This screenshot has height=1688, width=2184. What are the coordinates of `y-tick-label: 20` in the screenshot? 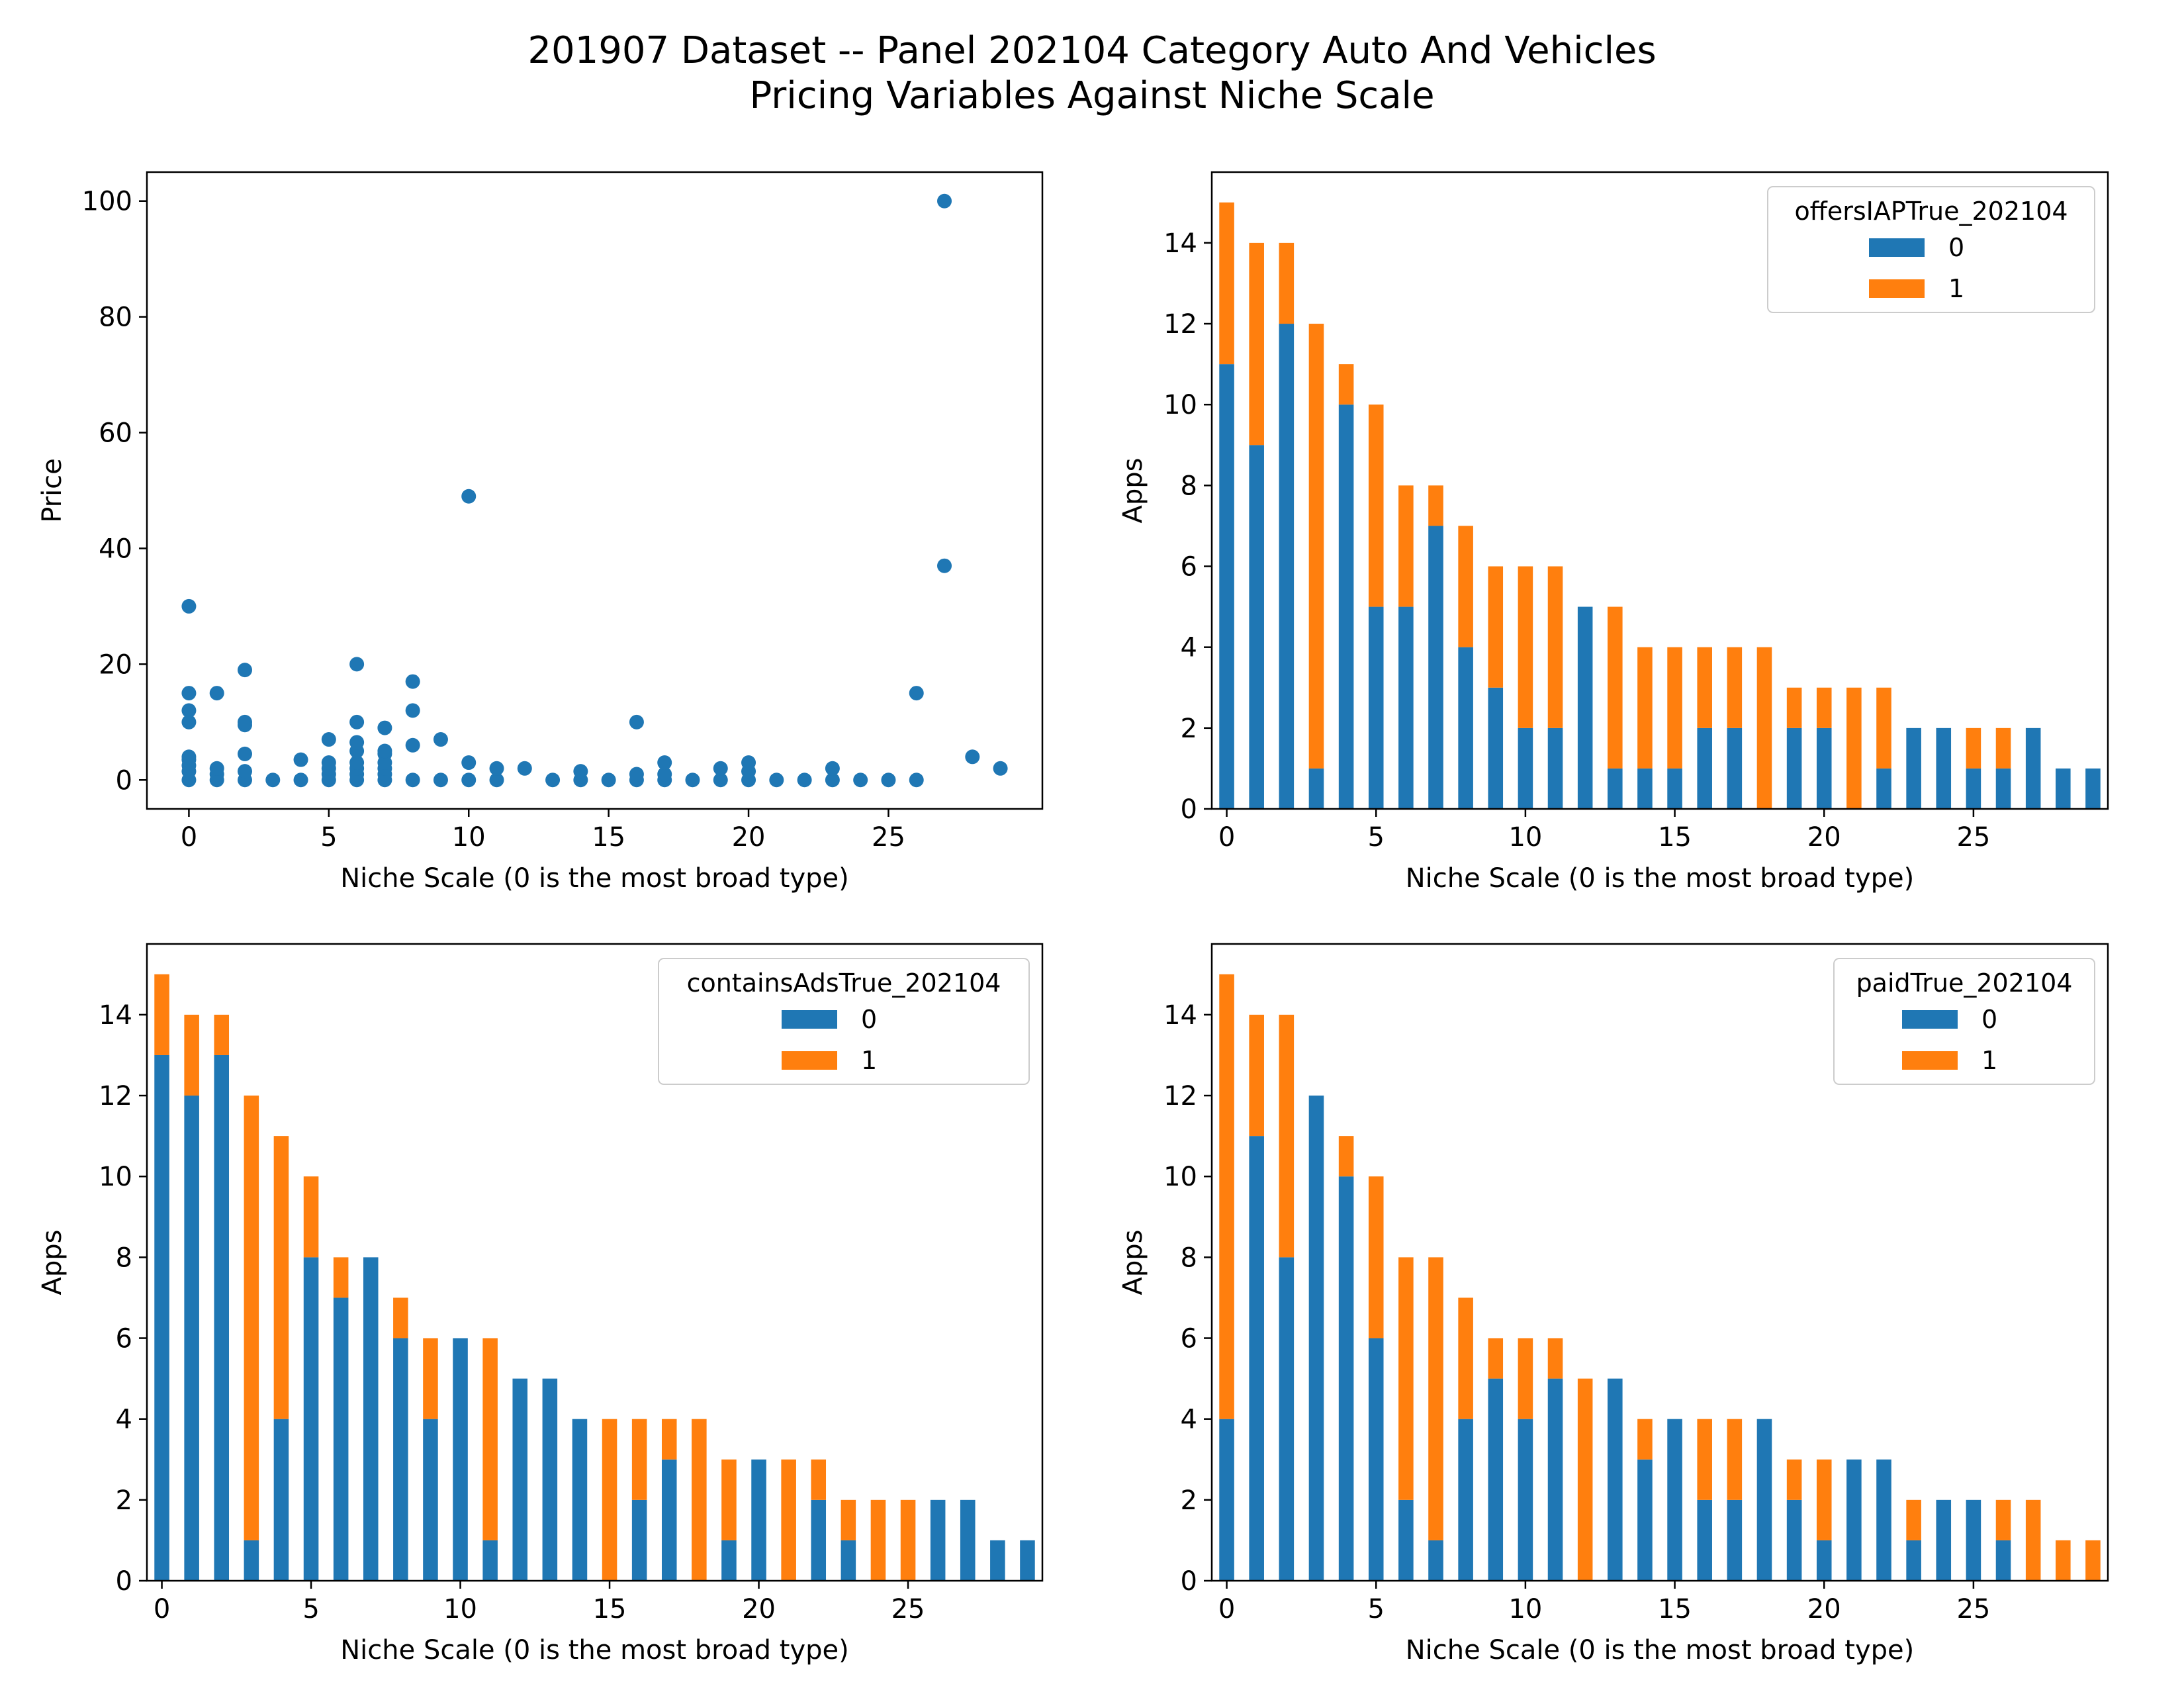 It's located at (116, 664).